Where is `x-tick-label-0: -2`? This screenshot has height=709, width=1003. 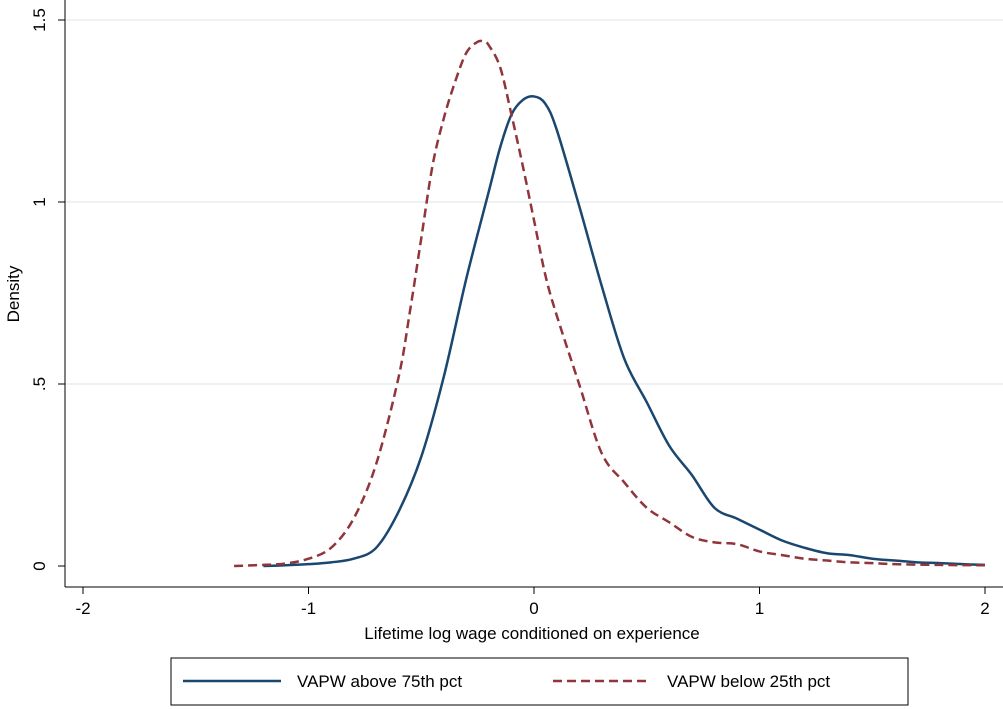
x-tick-label-0: -2 is located at coordinates (82, 608).